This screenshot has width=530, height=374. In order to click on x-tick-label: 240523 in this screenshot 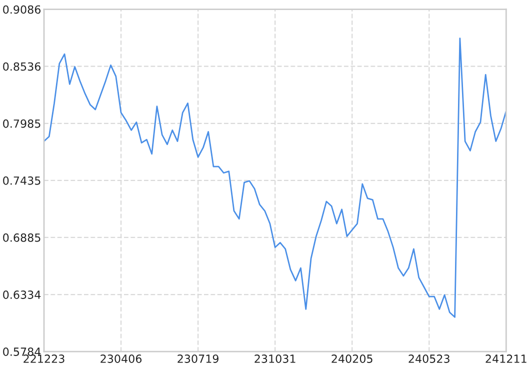, I will do `click(429, 358)`.